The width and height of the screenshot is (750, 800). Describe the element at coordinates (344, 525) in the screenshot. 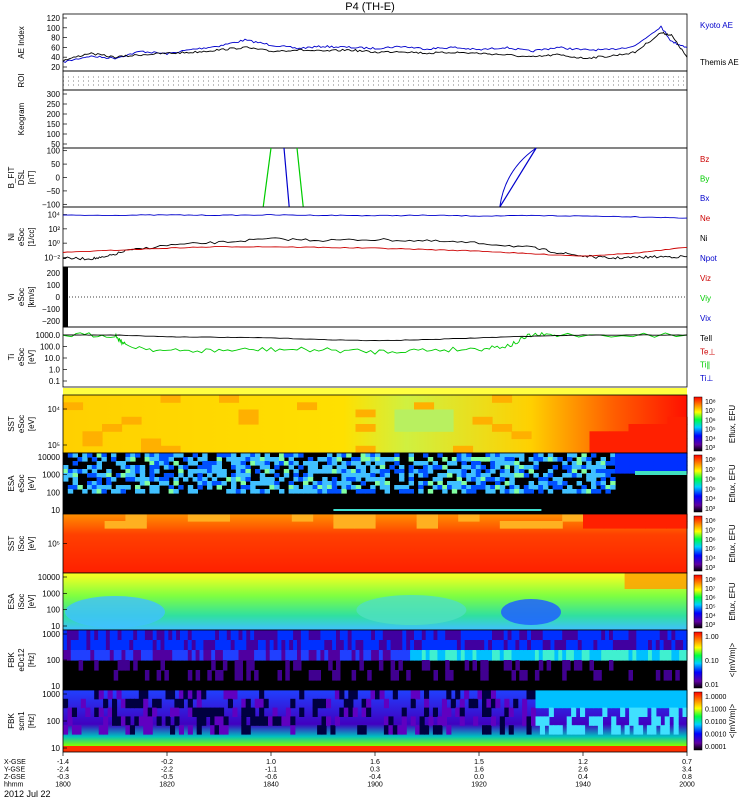

I see `sst-i-cell` at that location.